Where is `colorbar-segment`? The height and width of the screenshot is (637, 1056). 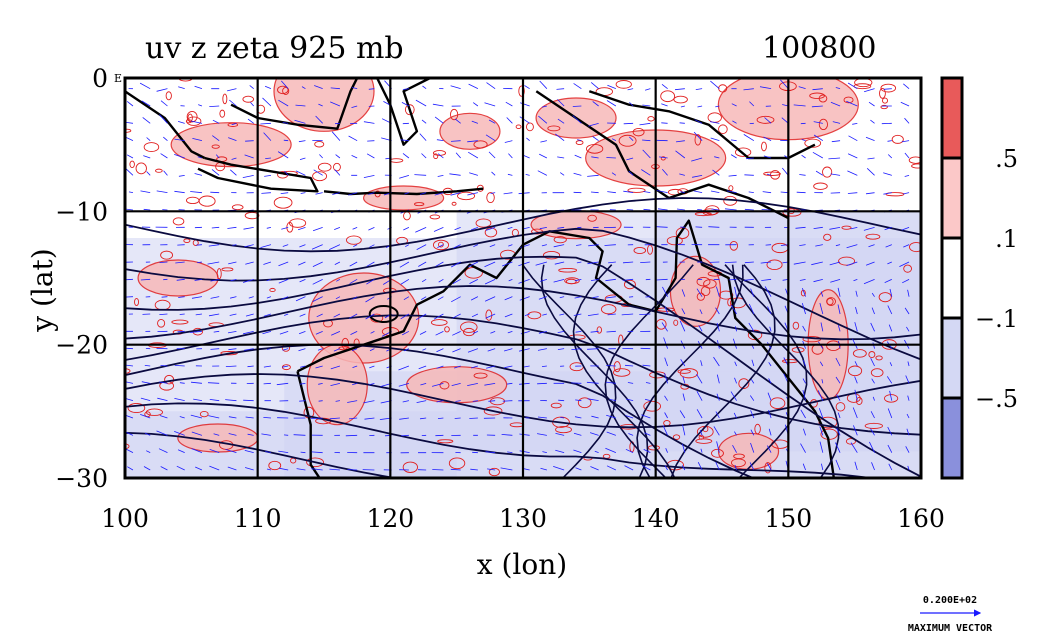
colorbar-segment is located at coordinates (952, 278).